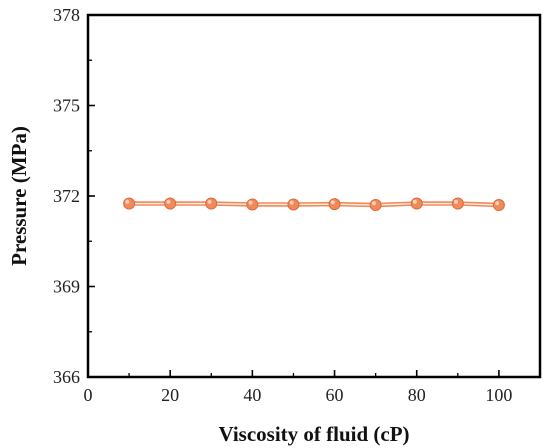 This screenshot has height=448, width=550. I want to click on y-tick-label: 378, so click(66, 15).